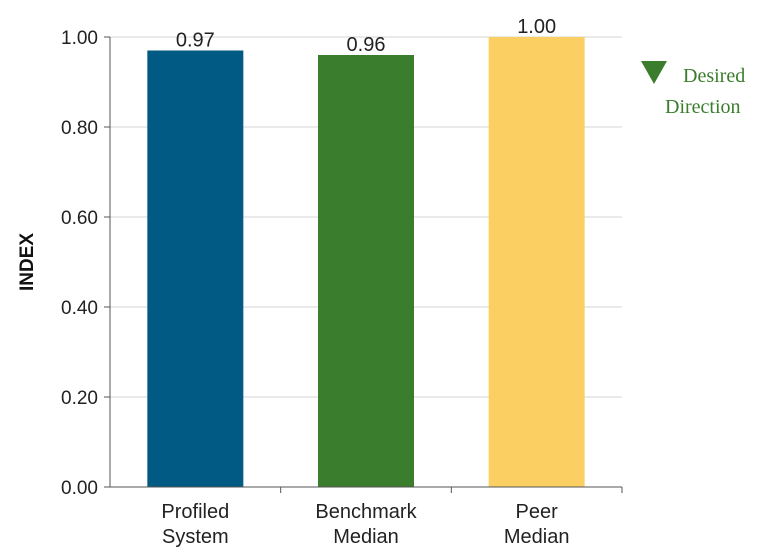  Describe the element at coordinates (27, 262) in the screenshot. I see `y-axis-title: INDEX` at that location.